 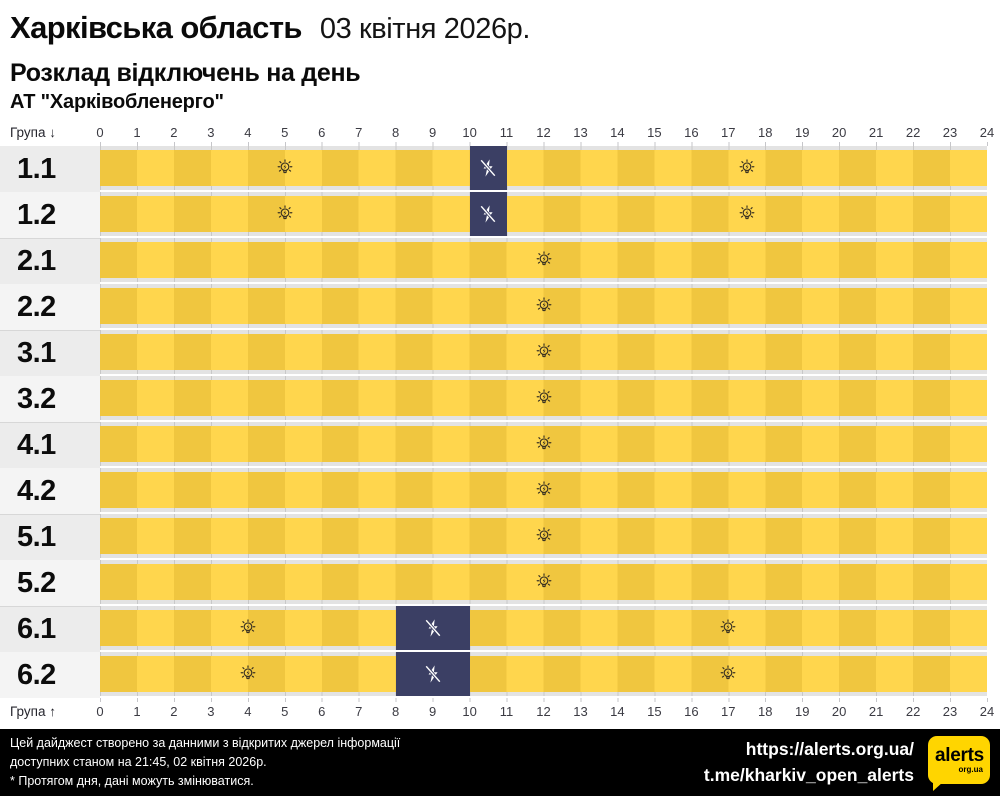 What do you see at coordinates (691, 711) in the screenshot?
I see `hour-label: 16` at bounding box center [691, 711].